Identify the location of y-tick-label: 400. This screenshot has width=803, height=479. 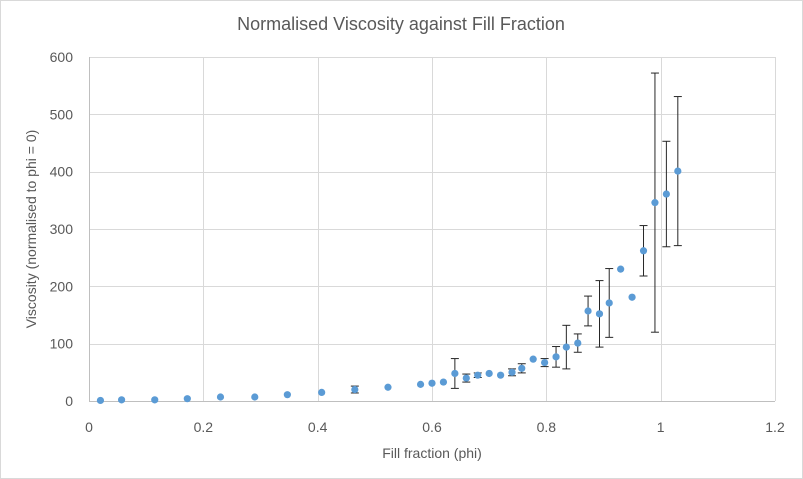
(62, 172).